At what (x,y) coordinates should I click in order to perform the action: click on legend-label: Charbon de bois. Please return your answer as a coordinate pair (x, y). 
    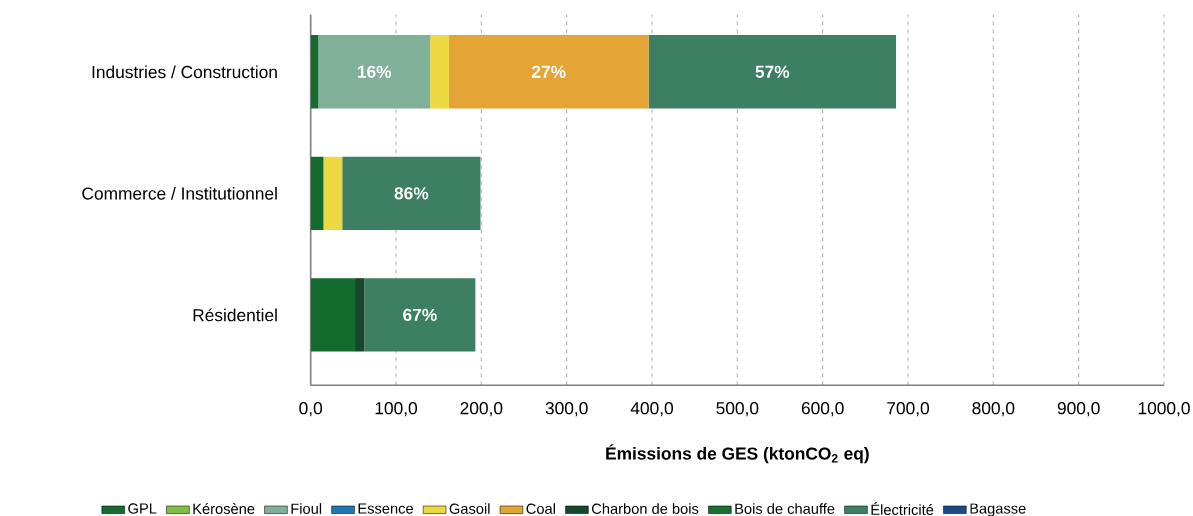
    Looking at the image, I should click on (645, 508).